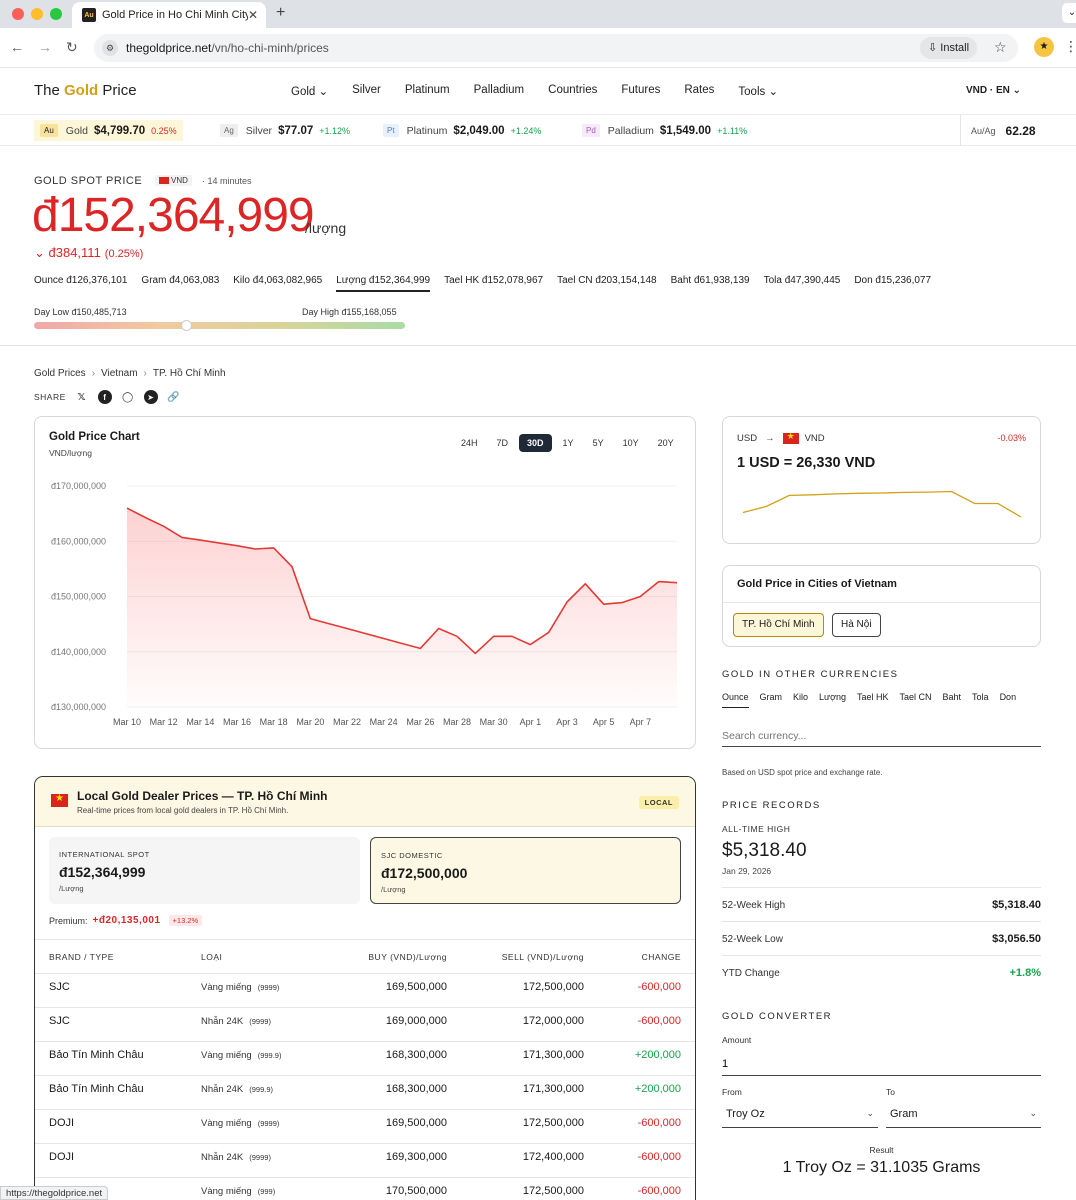  I want to click on nav-platinum: Platinum, so click(427, 90).